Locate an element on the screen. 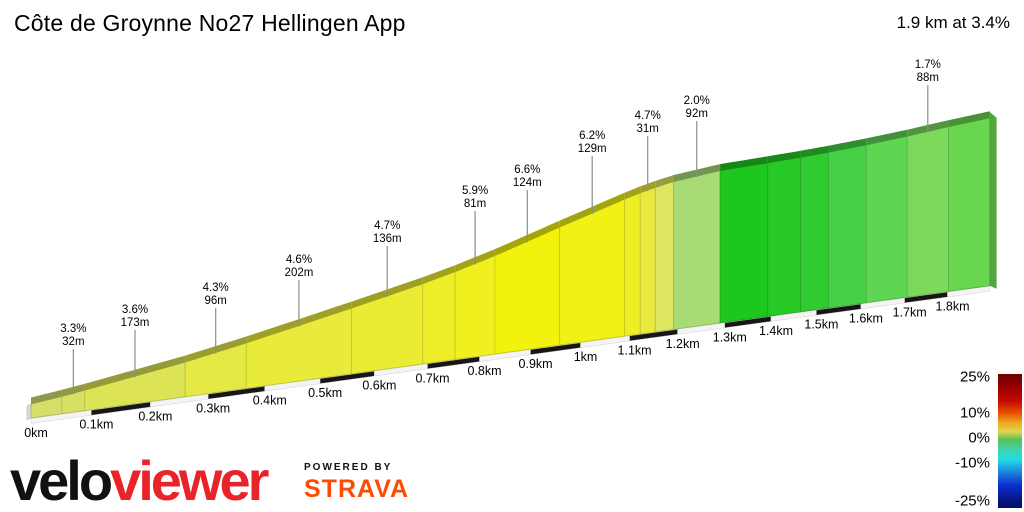 The image size is (1024, 512). legend-tick-label: 10% is located at coordinates (974, 413).